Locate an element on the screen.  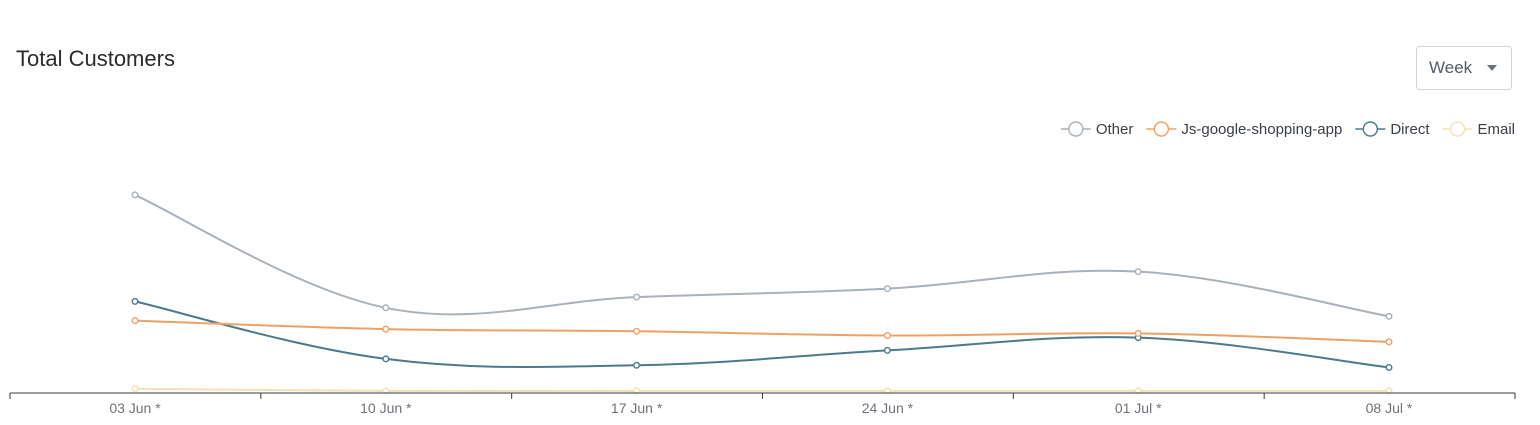
series-line-direct is located at coordinates (762, 334).